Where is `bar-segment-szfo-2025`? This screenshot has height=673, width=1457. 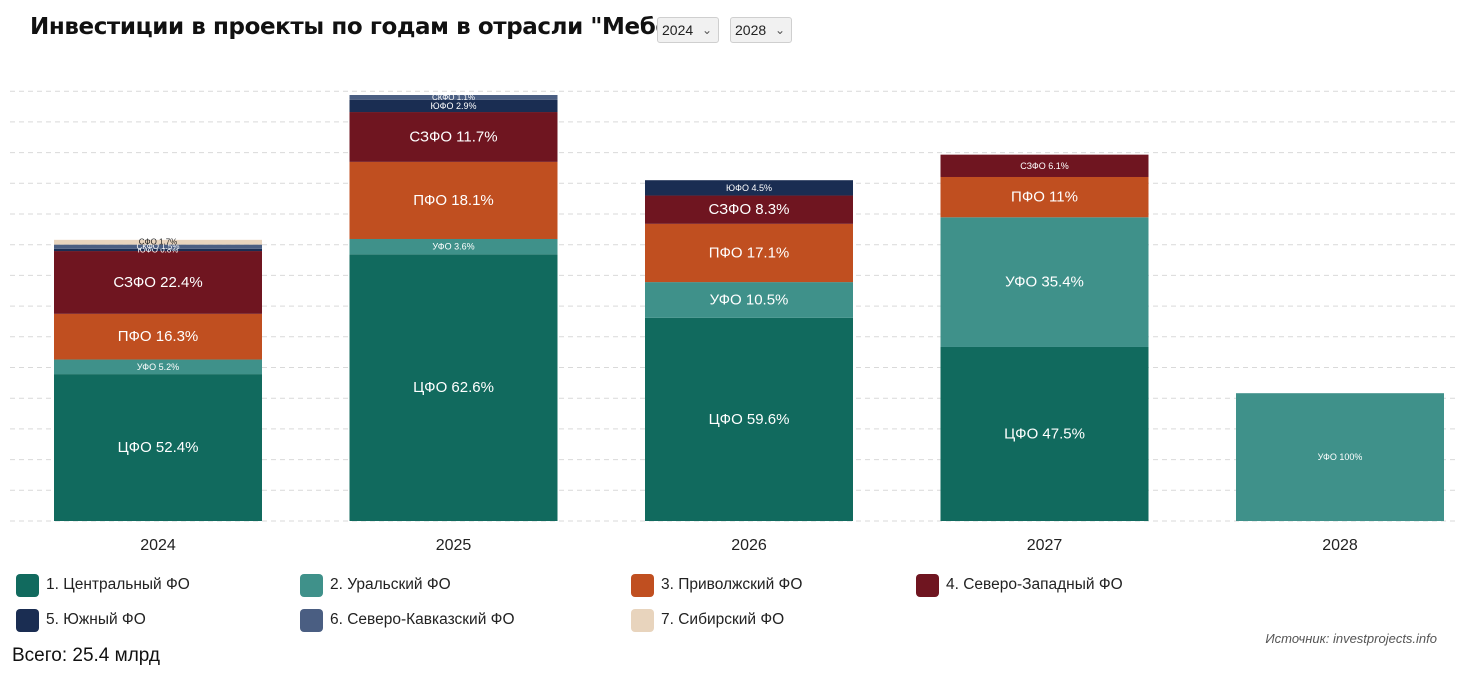
bar-segment-szfo-2025 is located at coordinates (453, 137).